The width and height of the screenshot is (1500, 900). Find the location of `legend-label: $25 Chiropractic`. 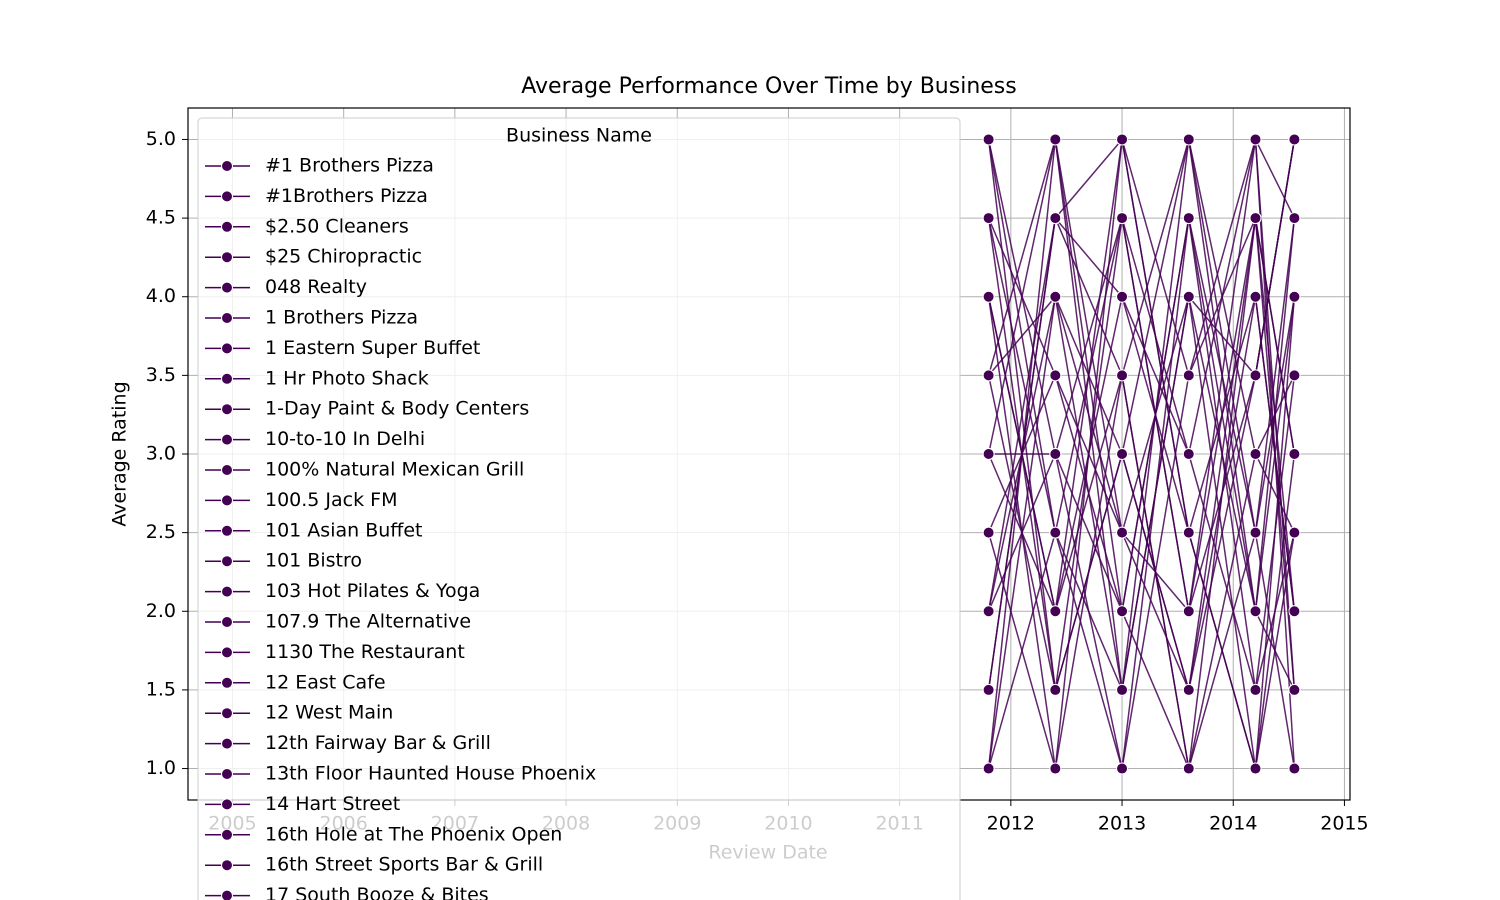

legend-label: $25 Chiropractic is located at coordinates (343, 257).